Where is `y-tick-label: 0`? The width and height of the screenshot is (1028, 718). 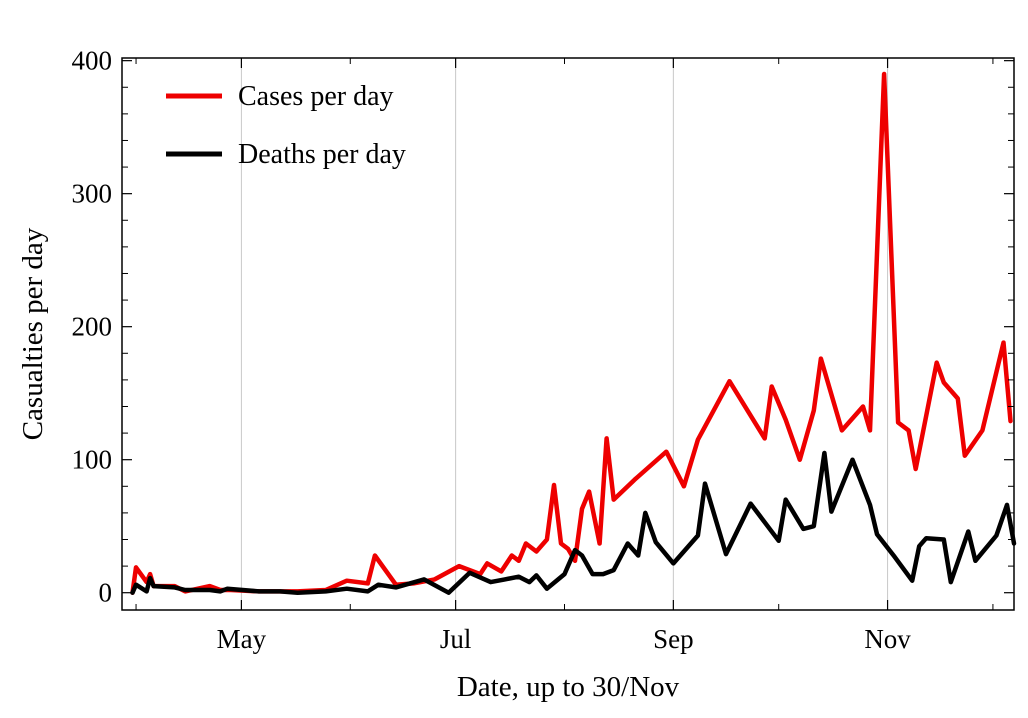
y-tick-label: 0 is located at coordinates (106, 593).